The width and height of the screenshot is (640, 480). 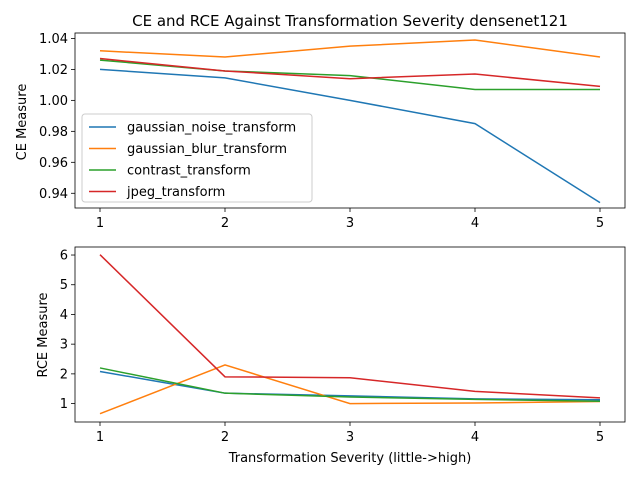 I want to click on bottom-x-tick-label: 5, so click(x=600, y=437).